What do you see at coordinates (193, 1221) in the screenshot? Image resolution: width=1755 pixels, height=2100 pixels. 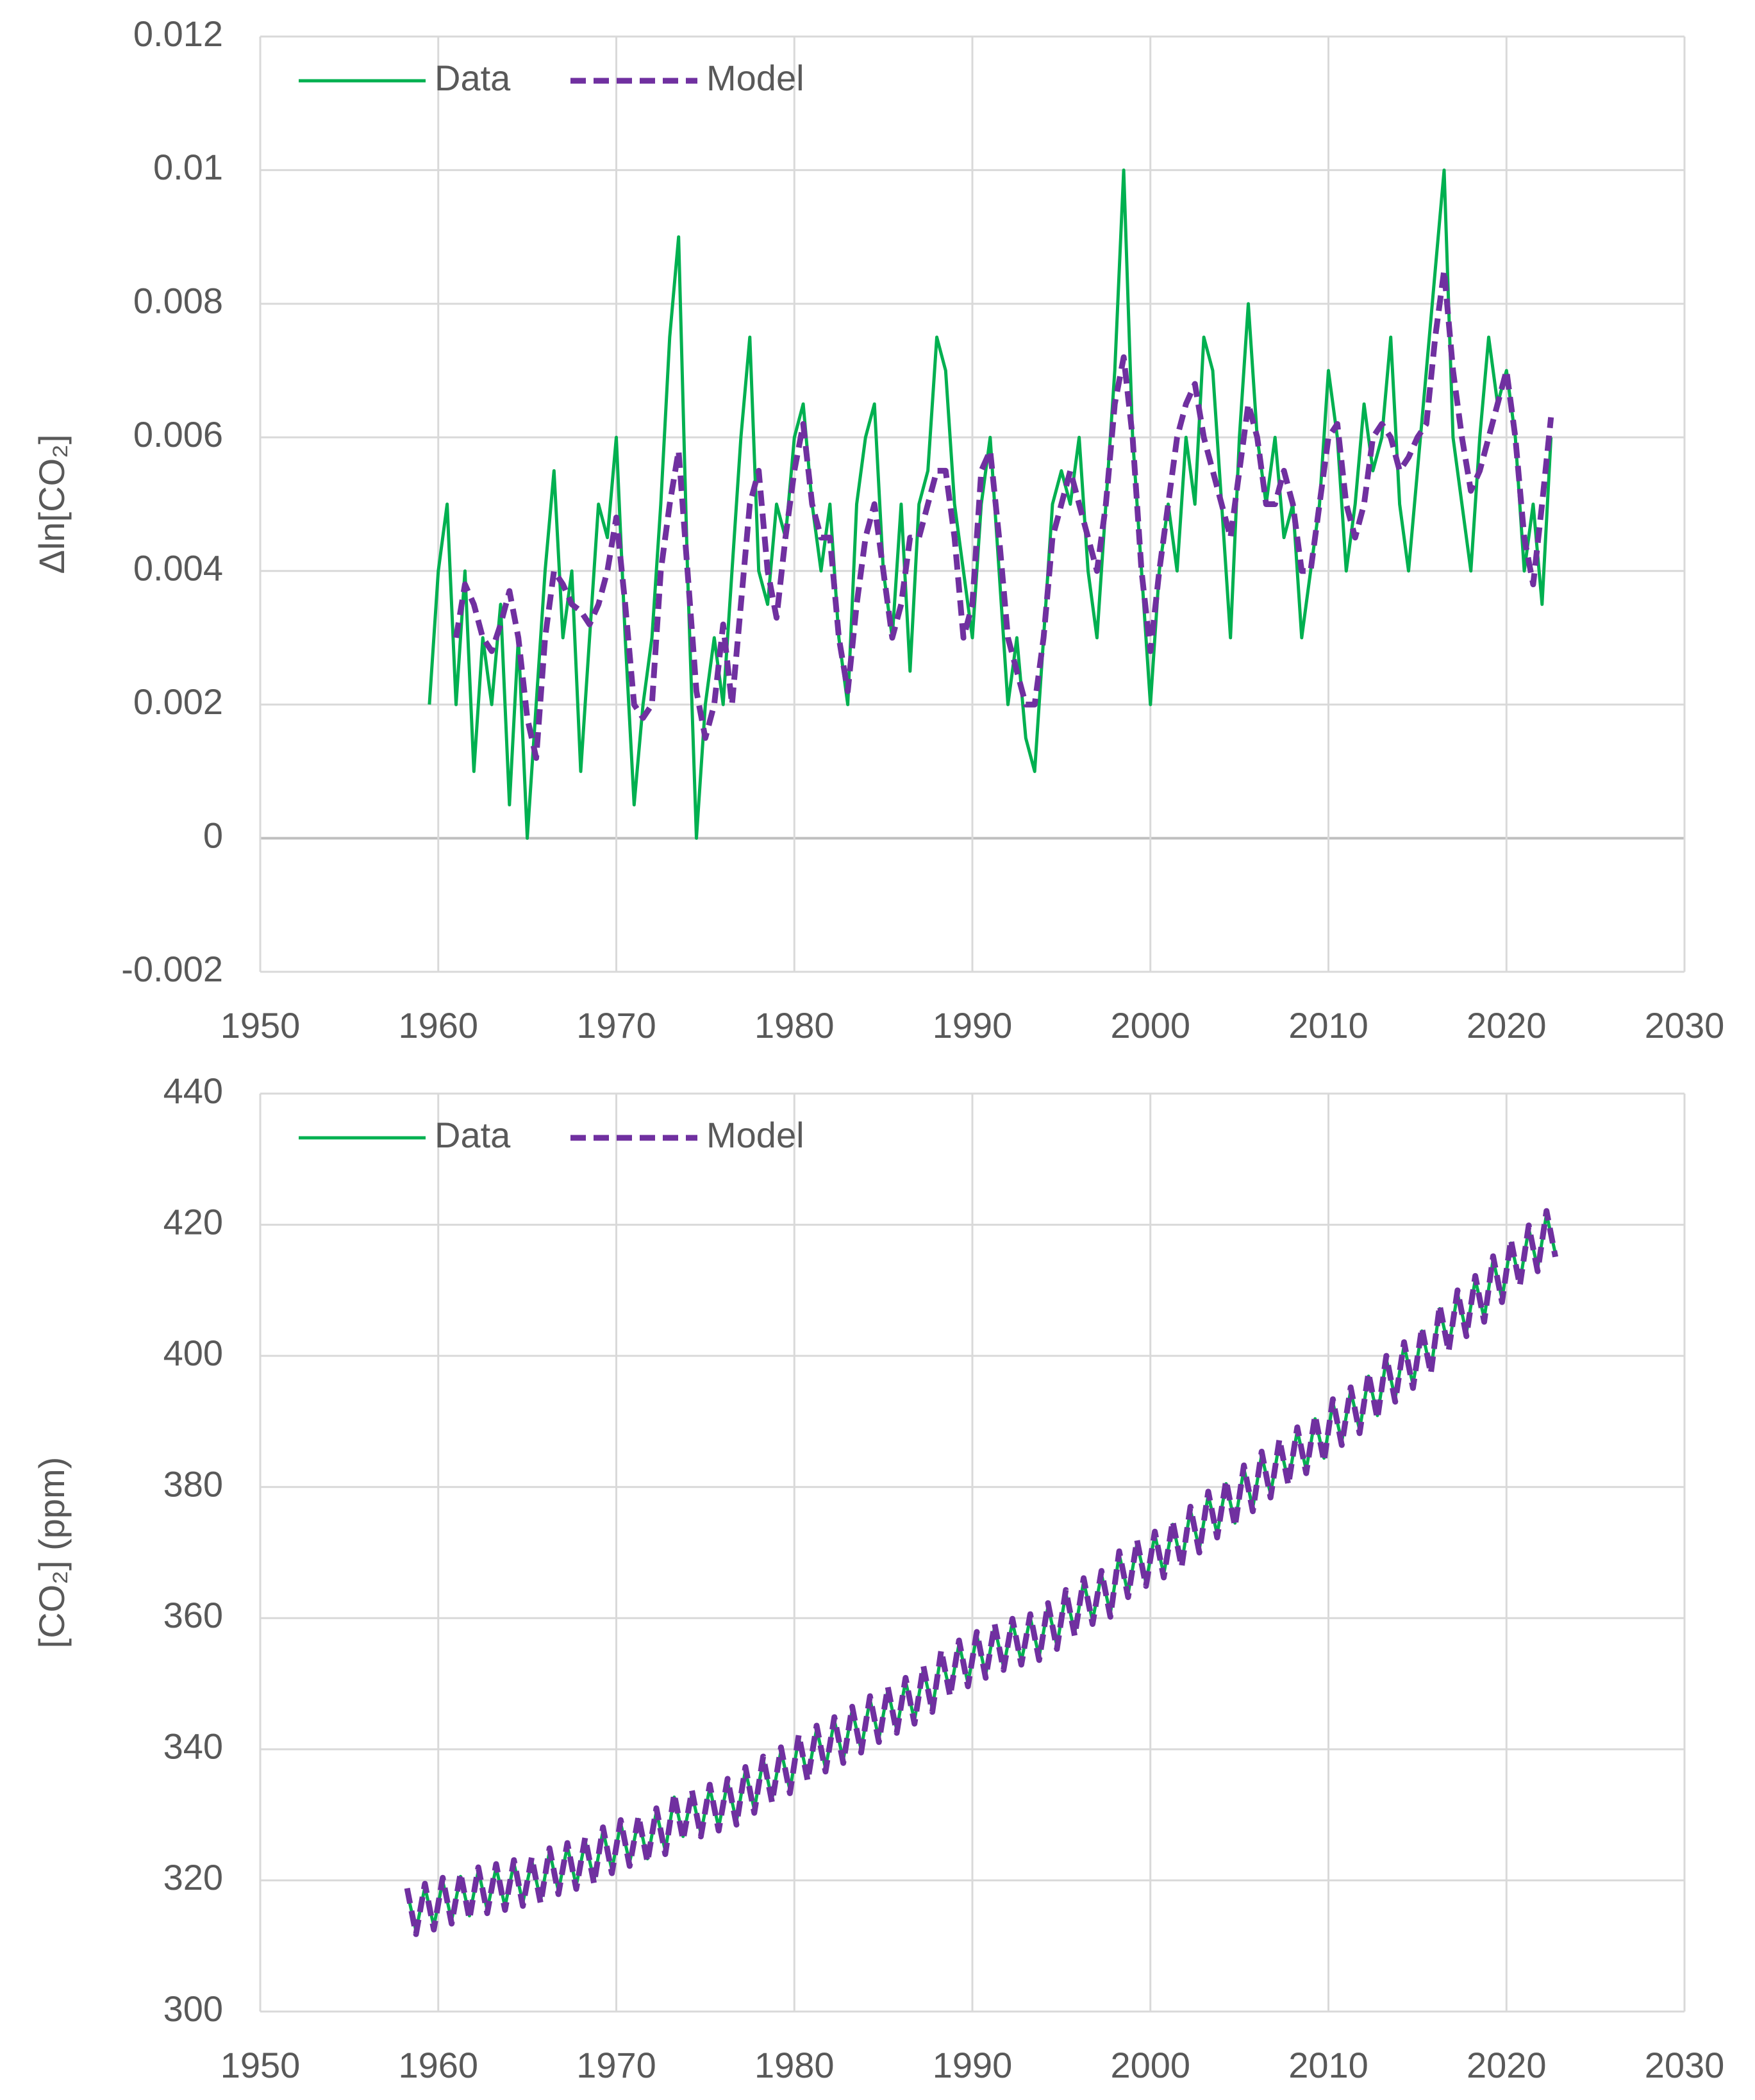 I see `y-tick-label: 420` at bounding box center [193, 1221].